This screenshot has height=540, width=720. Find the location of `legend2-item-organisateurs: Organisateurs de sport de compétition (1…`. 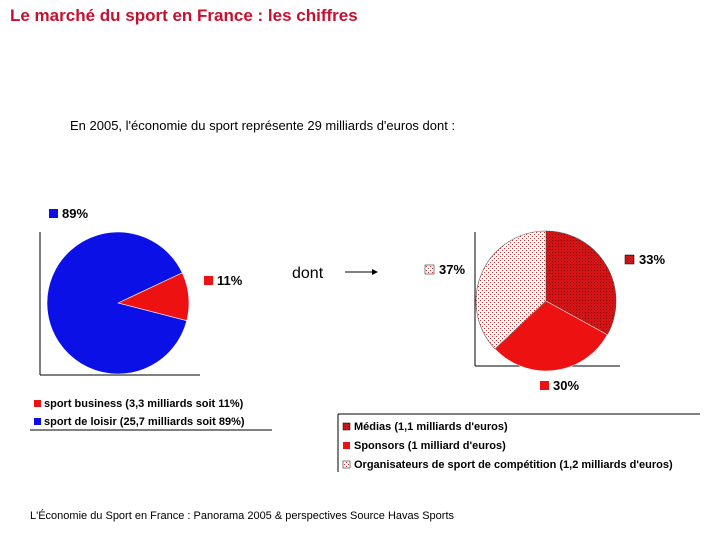

legend2-item-organisateurs: Organisateurs de sport de compétition (1… is located at coordinates (513, 465).